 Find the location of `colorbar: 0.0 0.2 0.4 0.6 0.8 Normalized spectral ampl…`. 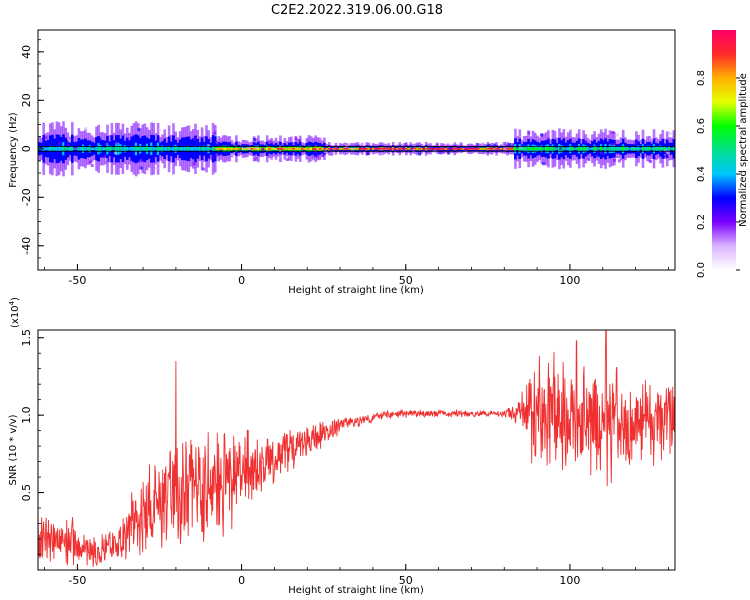

colorbar: 0.0 0.2 0.4 0.6 0.8 Normalized spectral ampl… is located at coordinates (722, 154).